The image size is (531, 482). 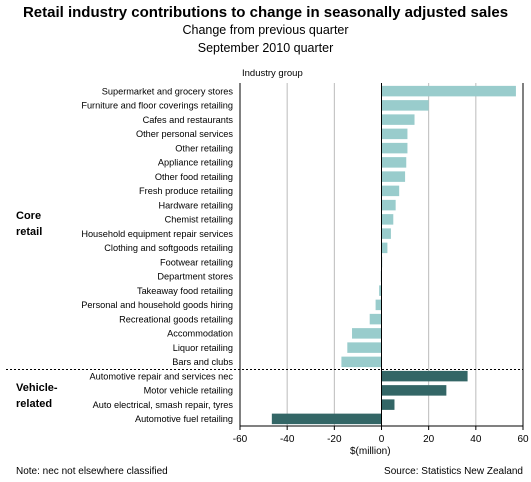 What do you see at coordinates (453, 471) in the screenshot?
I see `source-note: Source: Statistics New Zealand` at bounding box center [453, 471].